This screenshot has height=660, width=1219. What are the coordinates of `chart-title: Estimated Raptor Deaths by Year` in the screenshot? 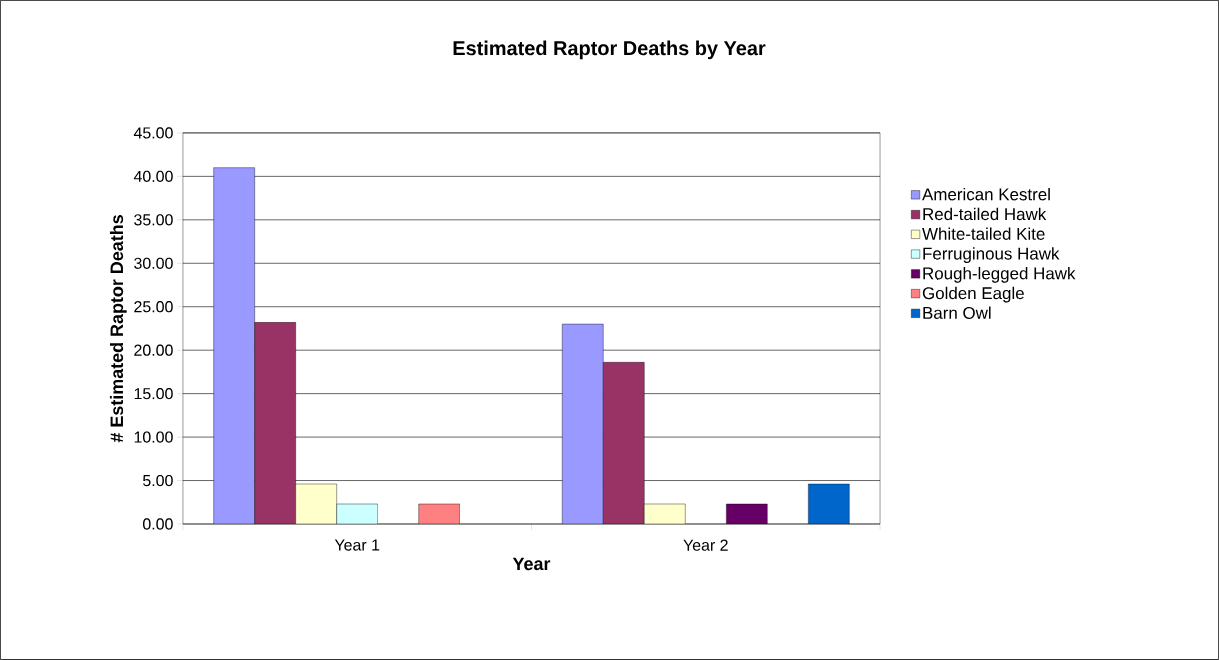 It's located at (609, 50).